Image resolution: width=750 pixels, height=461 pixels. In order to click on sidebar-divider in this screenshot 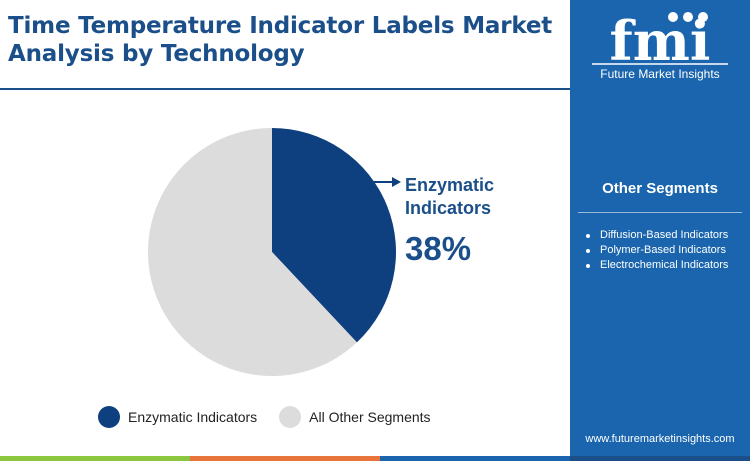, I will do `click(660, 212)`.